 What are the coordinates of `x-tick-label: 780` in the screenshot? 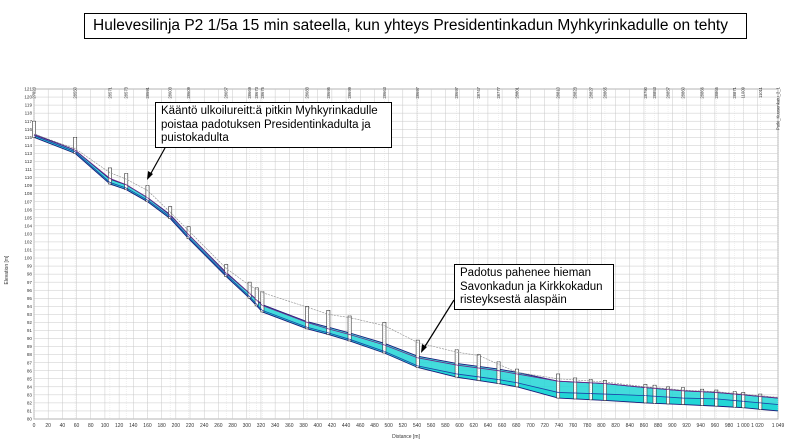 It's located at (587, 426).